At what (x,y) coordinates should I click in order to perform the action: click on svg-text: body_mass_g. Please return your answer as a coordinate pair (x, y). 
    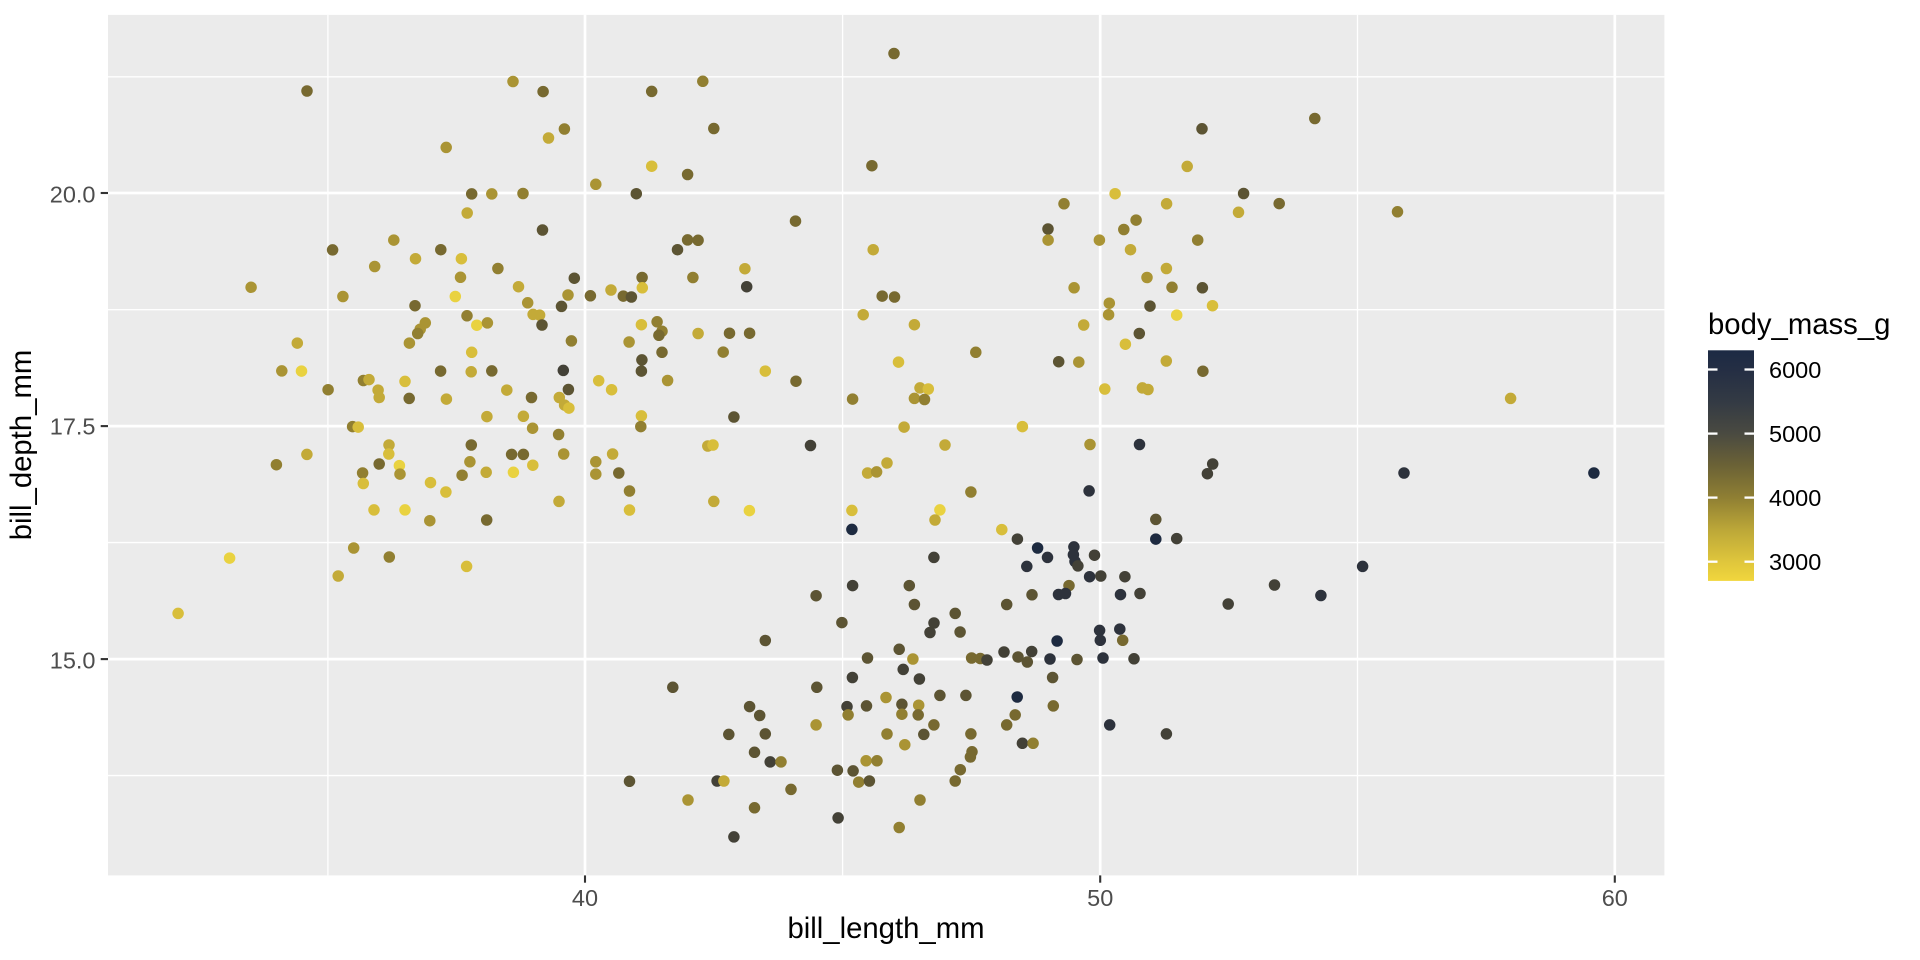
    Looking at the image, I should click on (1799, 324).